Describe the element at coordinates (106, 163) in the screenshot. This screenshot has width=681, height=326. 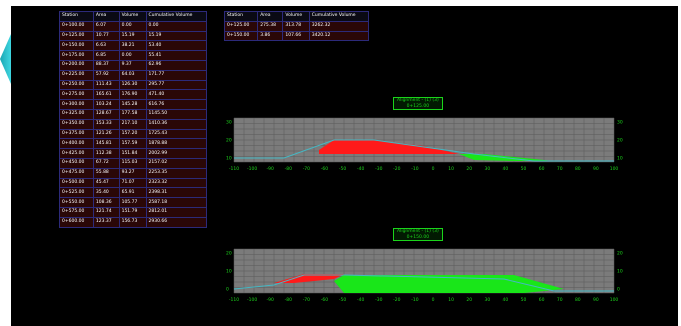
I see `table-cell: 67.72` at that location.